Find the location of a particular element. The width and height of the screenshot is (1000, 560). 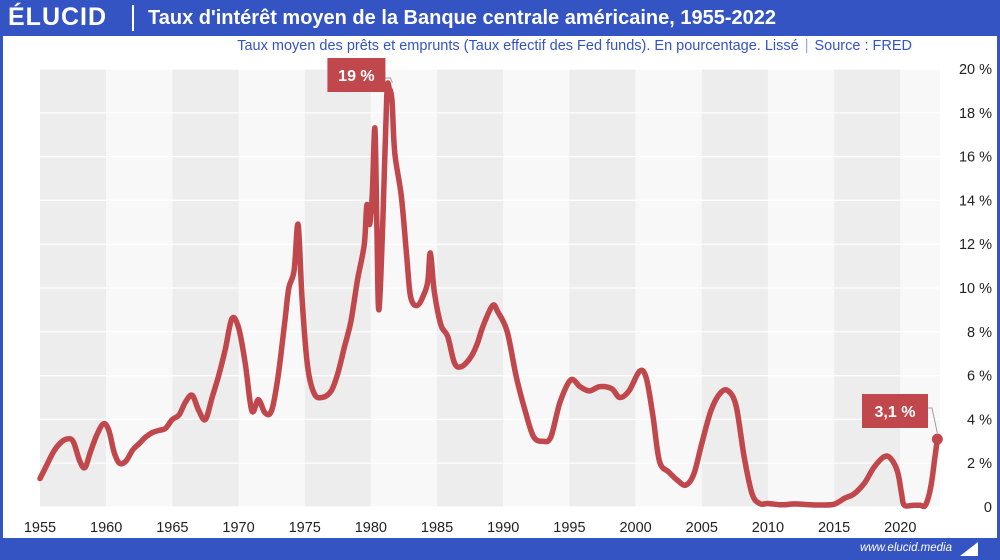

x-tick-label: 1970 is located at coordinates (238, 528).